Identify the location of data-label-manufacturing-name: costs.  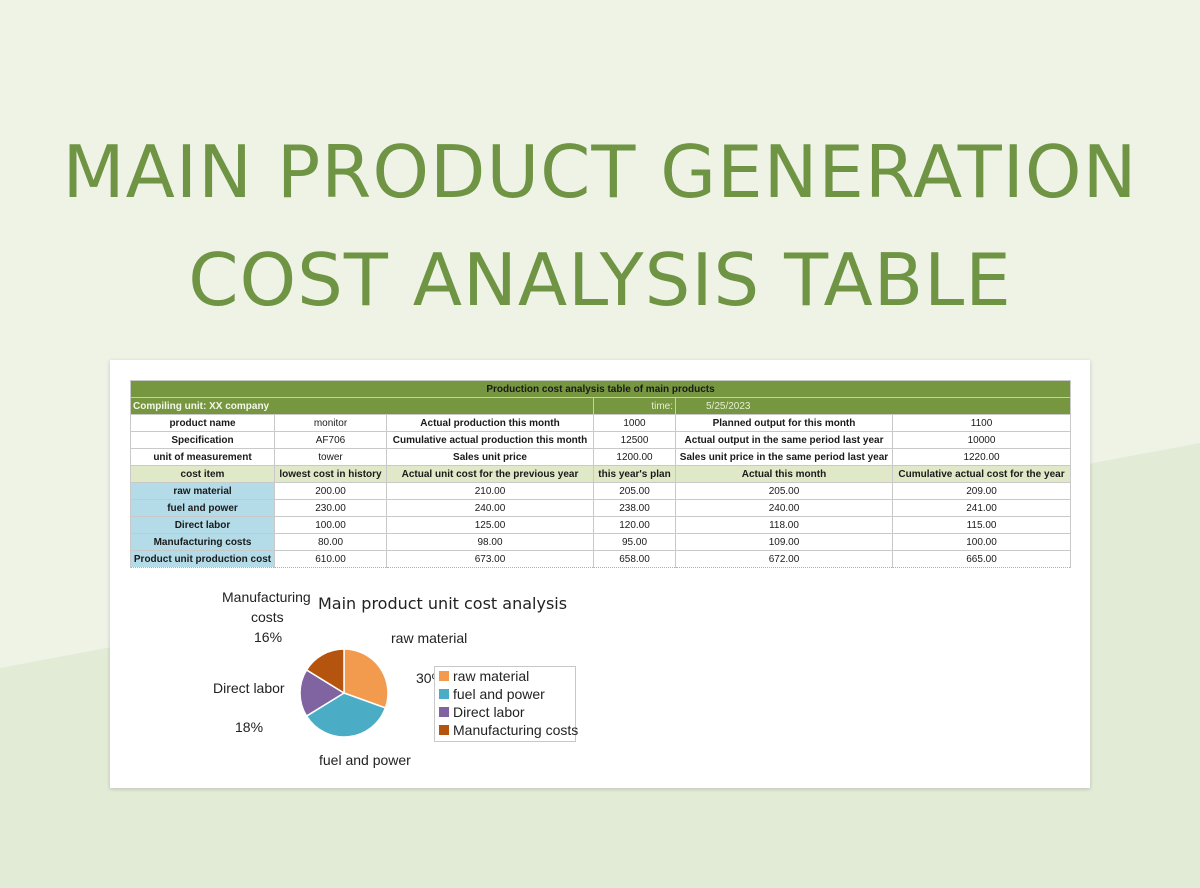
(267, 617).